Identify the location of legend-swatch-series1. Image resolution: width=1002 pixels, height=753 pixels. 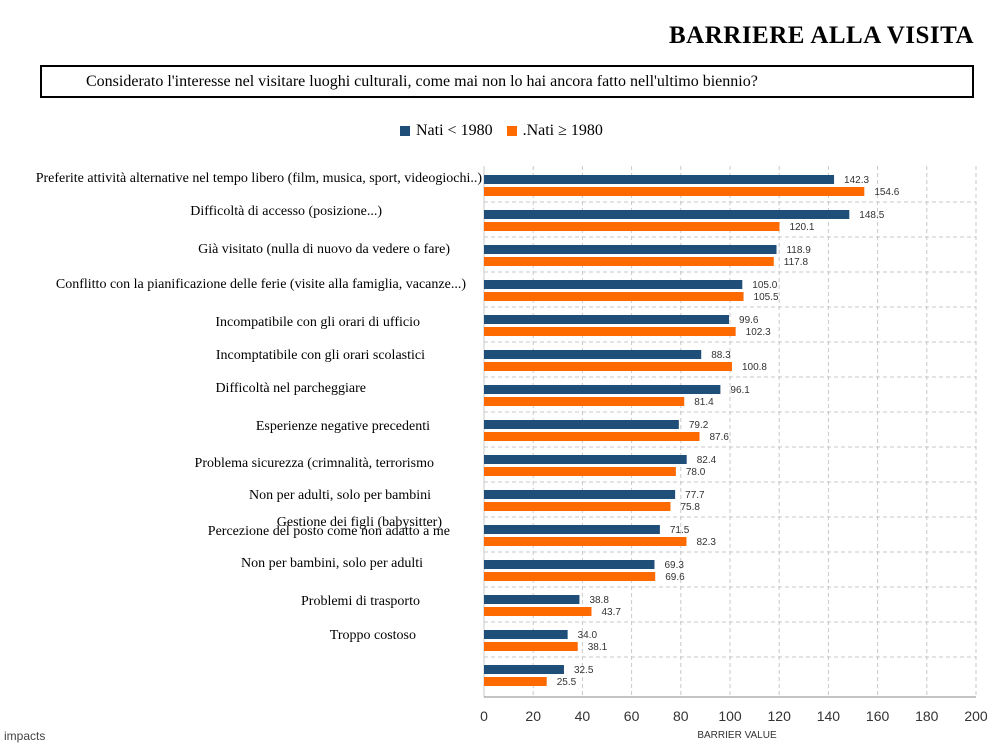
(405, 131).